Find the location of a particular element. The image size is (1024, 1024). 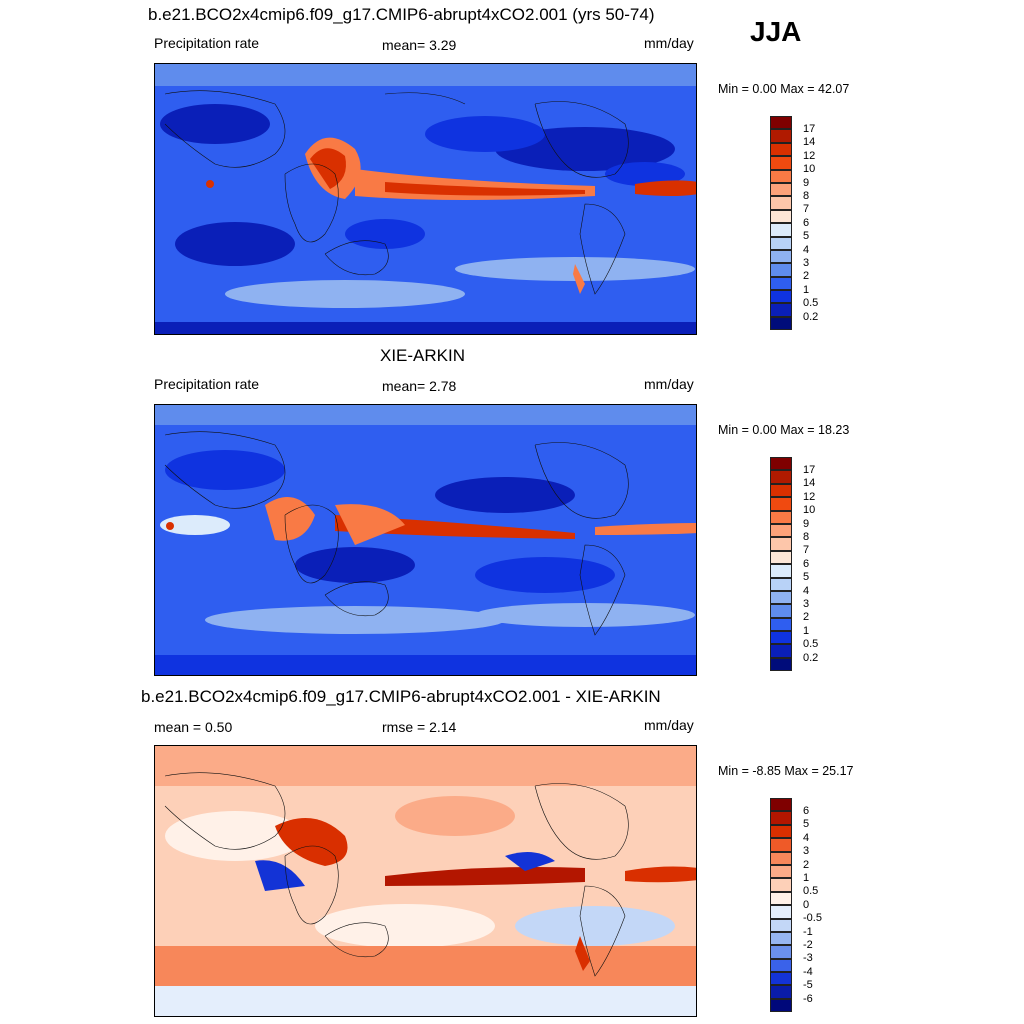

season-label: JJA is located at coordinates (776, 31).